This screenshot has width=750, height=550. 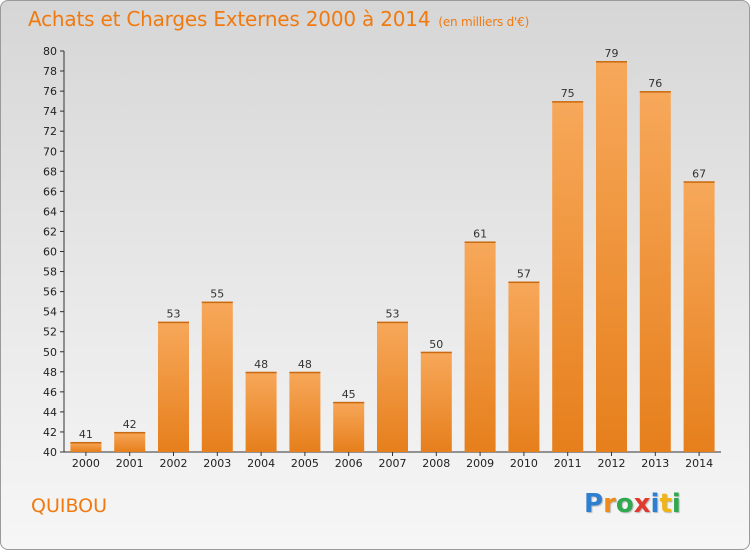 What do you see at coordinates (484, 22) in the screenshot?
I see `chart-subtitle: (en milliers d'€)` at bounding box center [484, 22].